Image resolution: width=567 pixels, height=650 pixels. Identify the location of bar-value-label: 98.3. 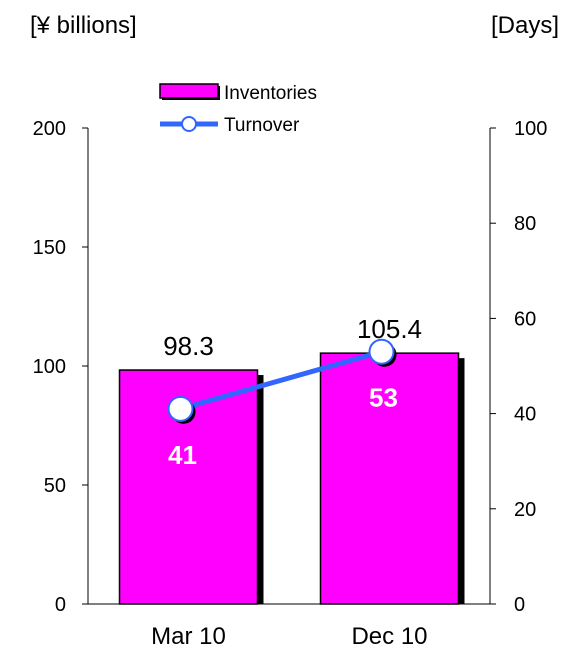
(188, 346).